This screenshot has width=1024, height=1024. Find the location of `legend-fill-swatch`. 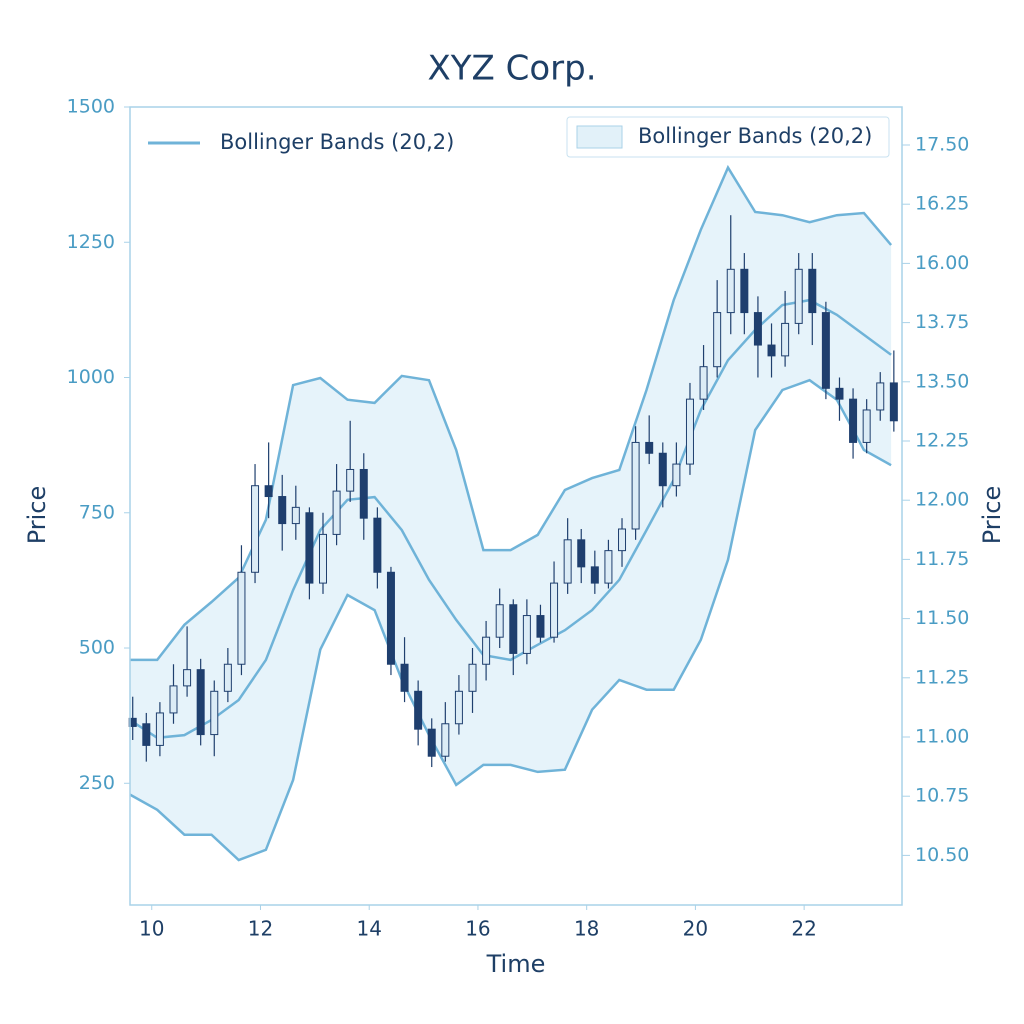

legend-fill-swatch is located at coordinates (599, 137).